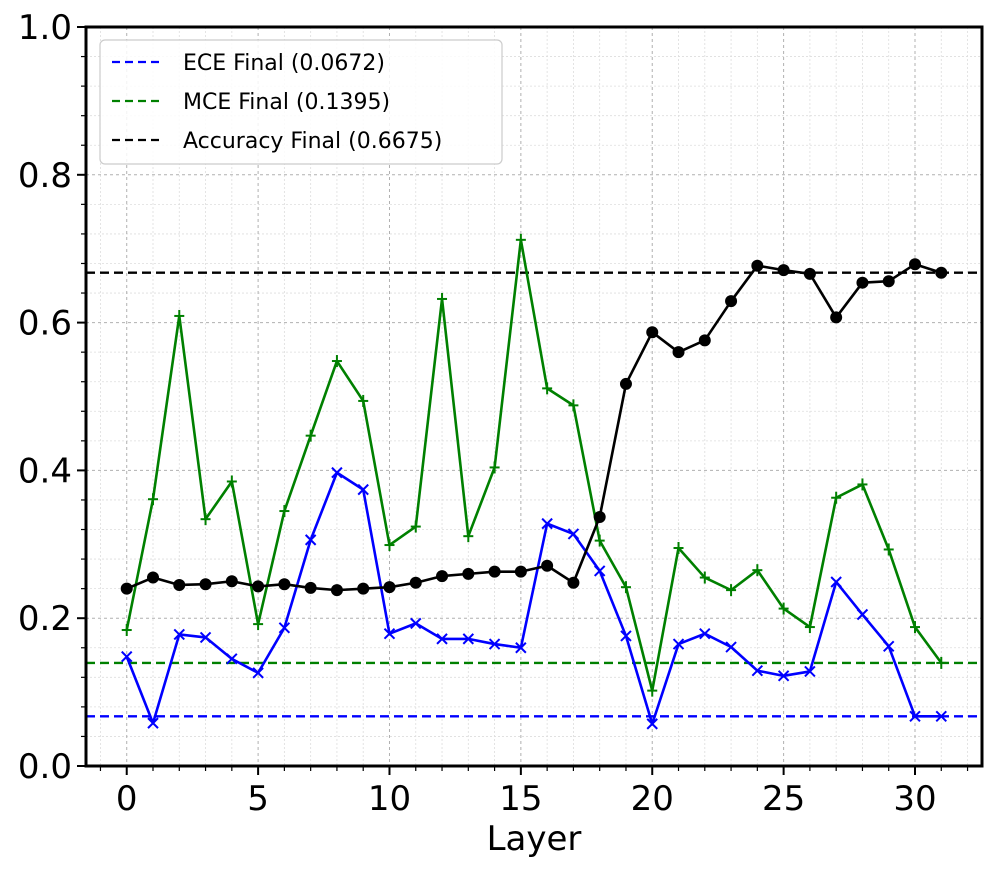  I want to click on legend-label-accuracy: Accuracy Final (0.6675), so click(312, 141).